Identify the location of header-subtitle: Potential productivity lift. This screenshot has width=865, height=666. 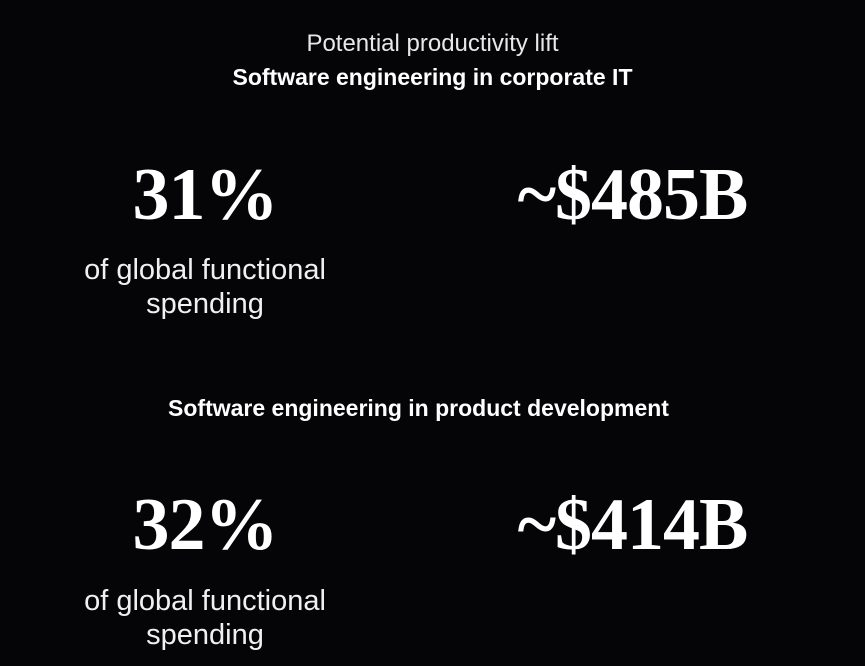
(432, 43).